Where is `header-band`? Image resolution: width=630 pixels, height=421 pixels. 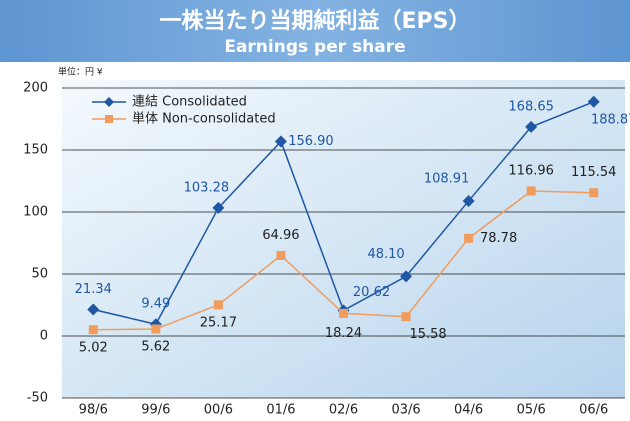
header-band is located at coordinates (315, 31).